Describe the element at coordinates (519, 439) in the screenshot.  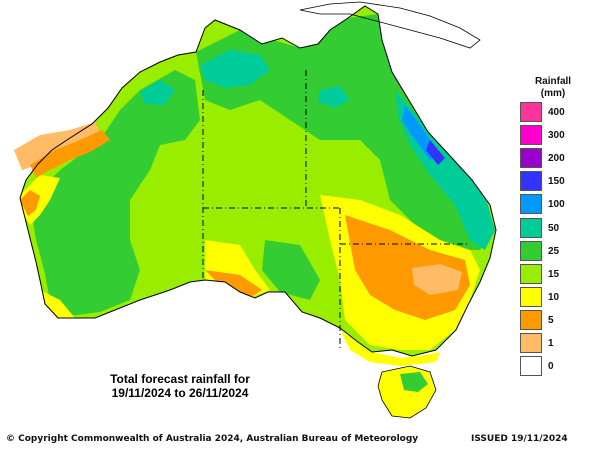
I see `issued-date: ISSUED 19/11/2024` at that location.